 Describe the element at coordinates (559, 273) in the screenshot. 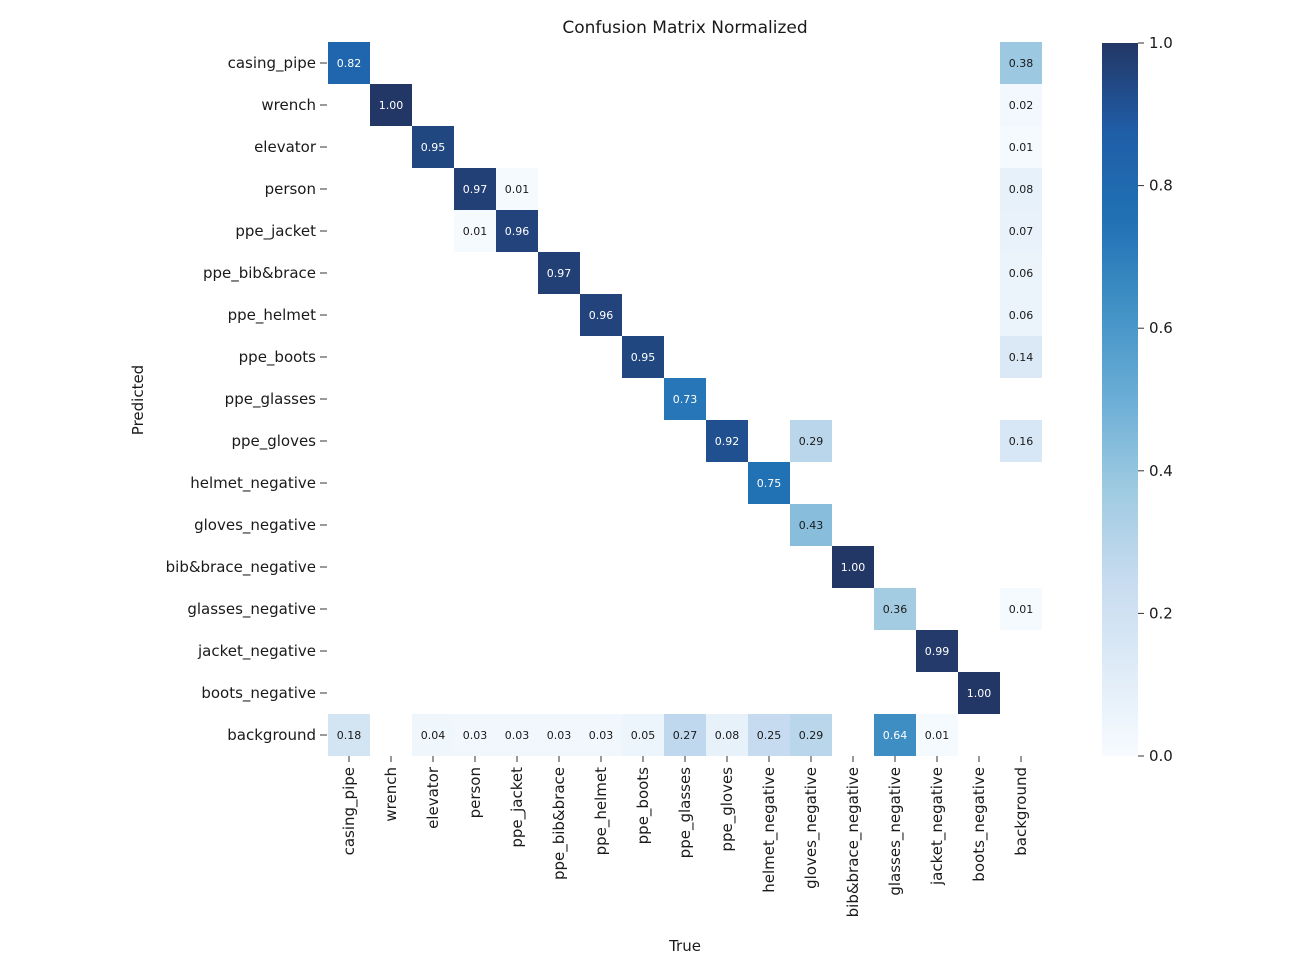

I see `cell-value-label: 0.97` at that location.